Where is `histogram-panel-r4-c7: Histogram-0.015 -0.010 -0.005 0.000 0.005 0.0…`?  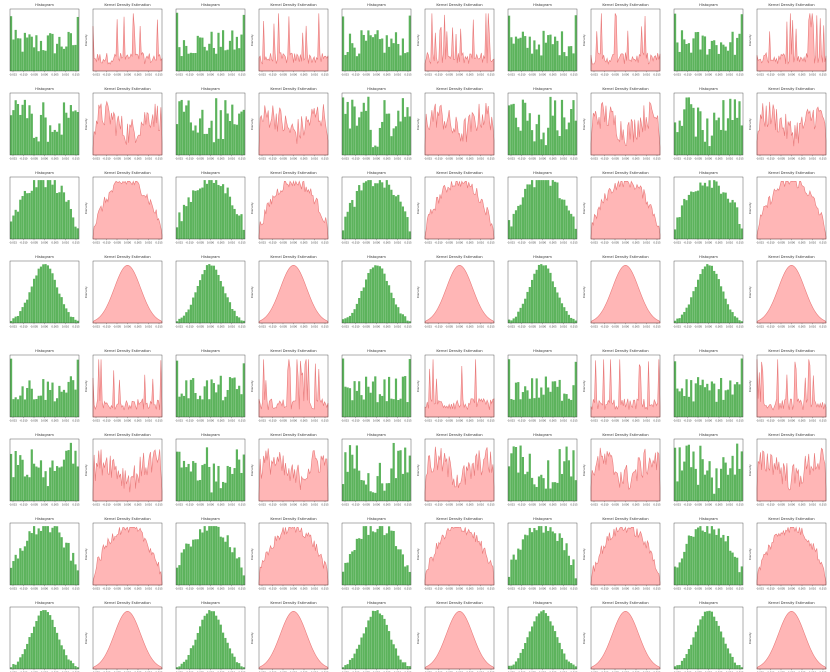 histogram-panel-r4-c7: Histogram-0.015 -0.010 -0.005 0.000 0.005 0.0… is located at coordinates (542, 292).